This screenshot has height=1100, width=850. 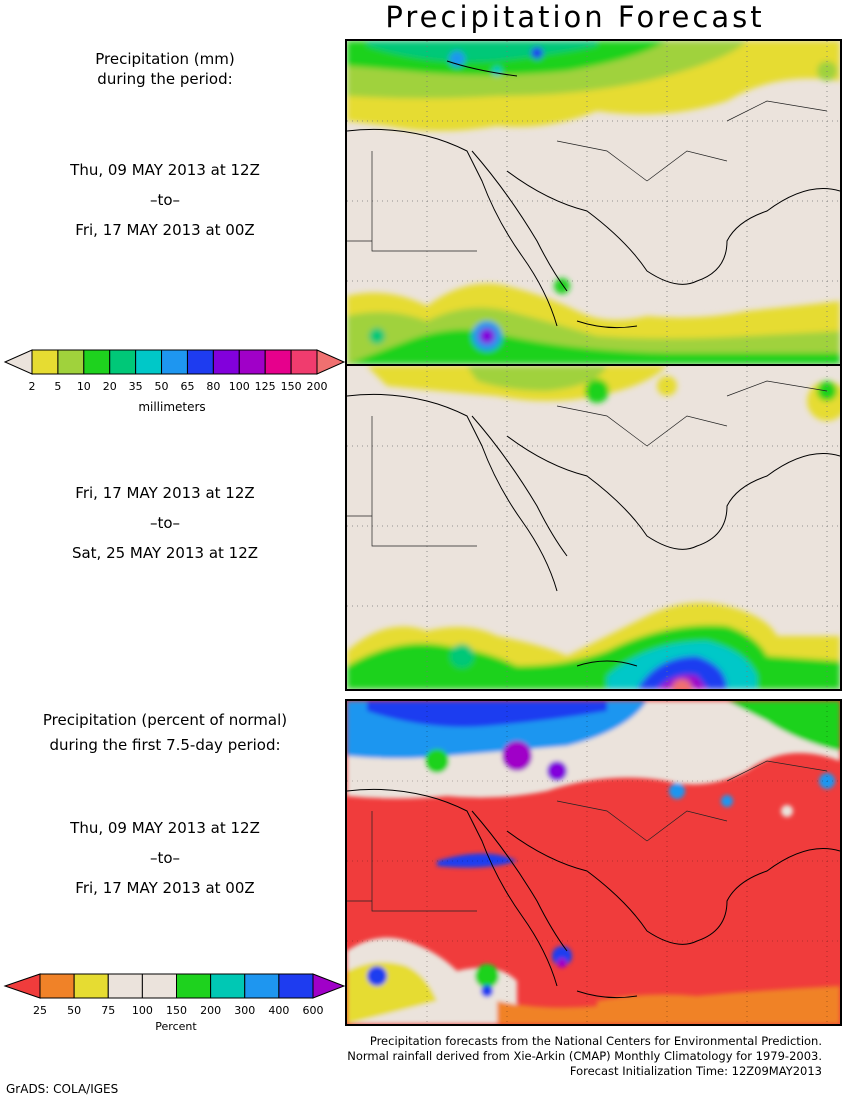 What do you see at coordinates (165, 828) in the screenshot?
I see `period3-start: Thu, 09 MAY 2013 at 12Z` at bounding box center [165, 828].